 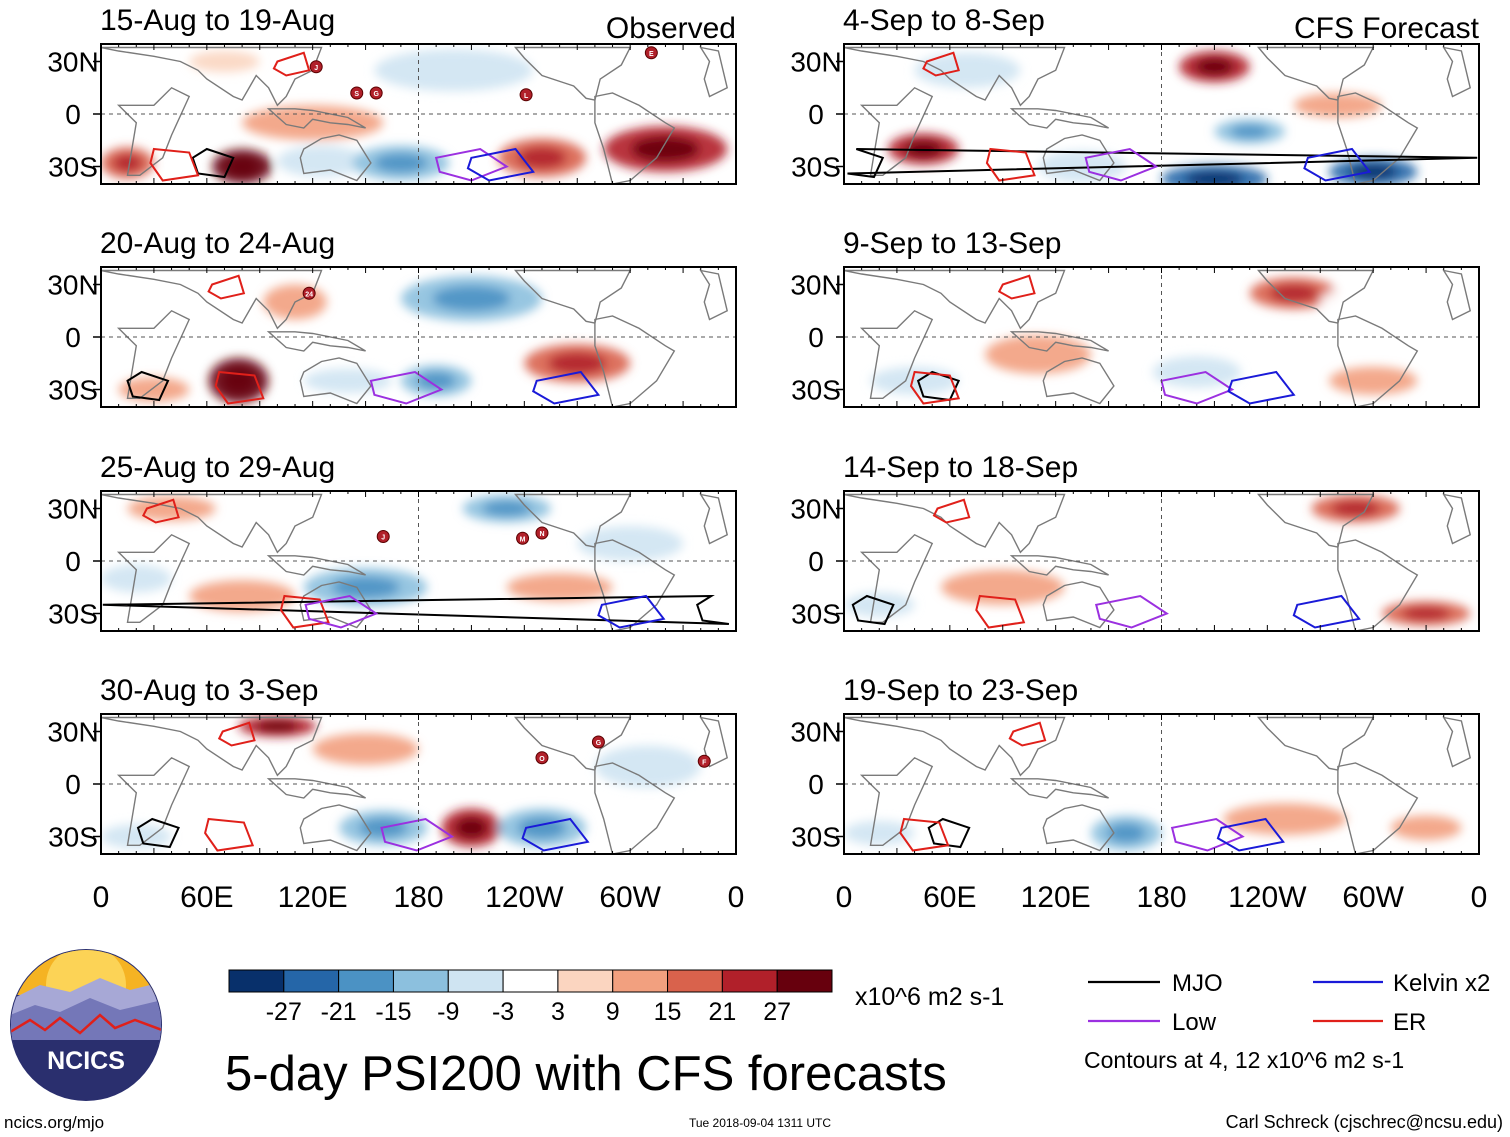 What do you see at coordinates (1194, 1022) in the screenshot?
I see `legend-label-low: Low` at bounding box center [1194, 1022].